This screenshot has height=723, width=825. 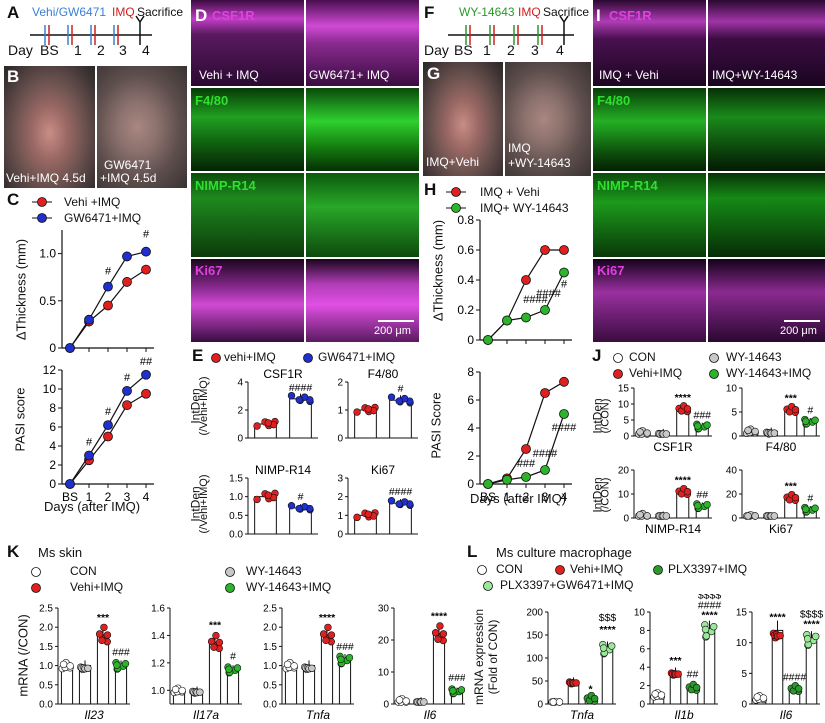 What do you see at coordinates (539, 163) in the screenshot?
I see `panel-g-right-label-2: +WY-14643` at bounding box center [539, 163].